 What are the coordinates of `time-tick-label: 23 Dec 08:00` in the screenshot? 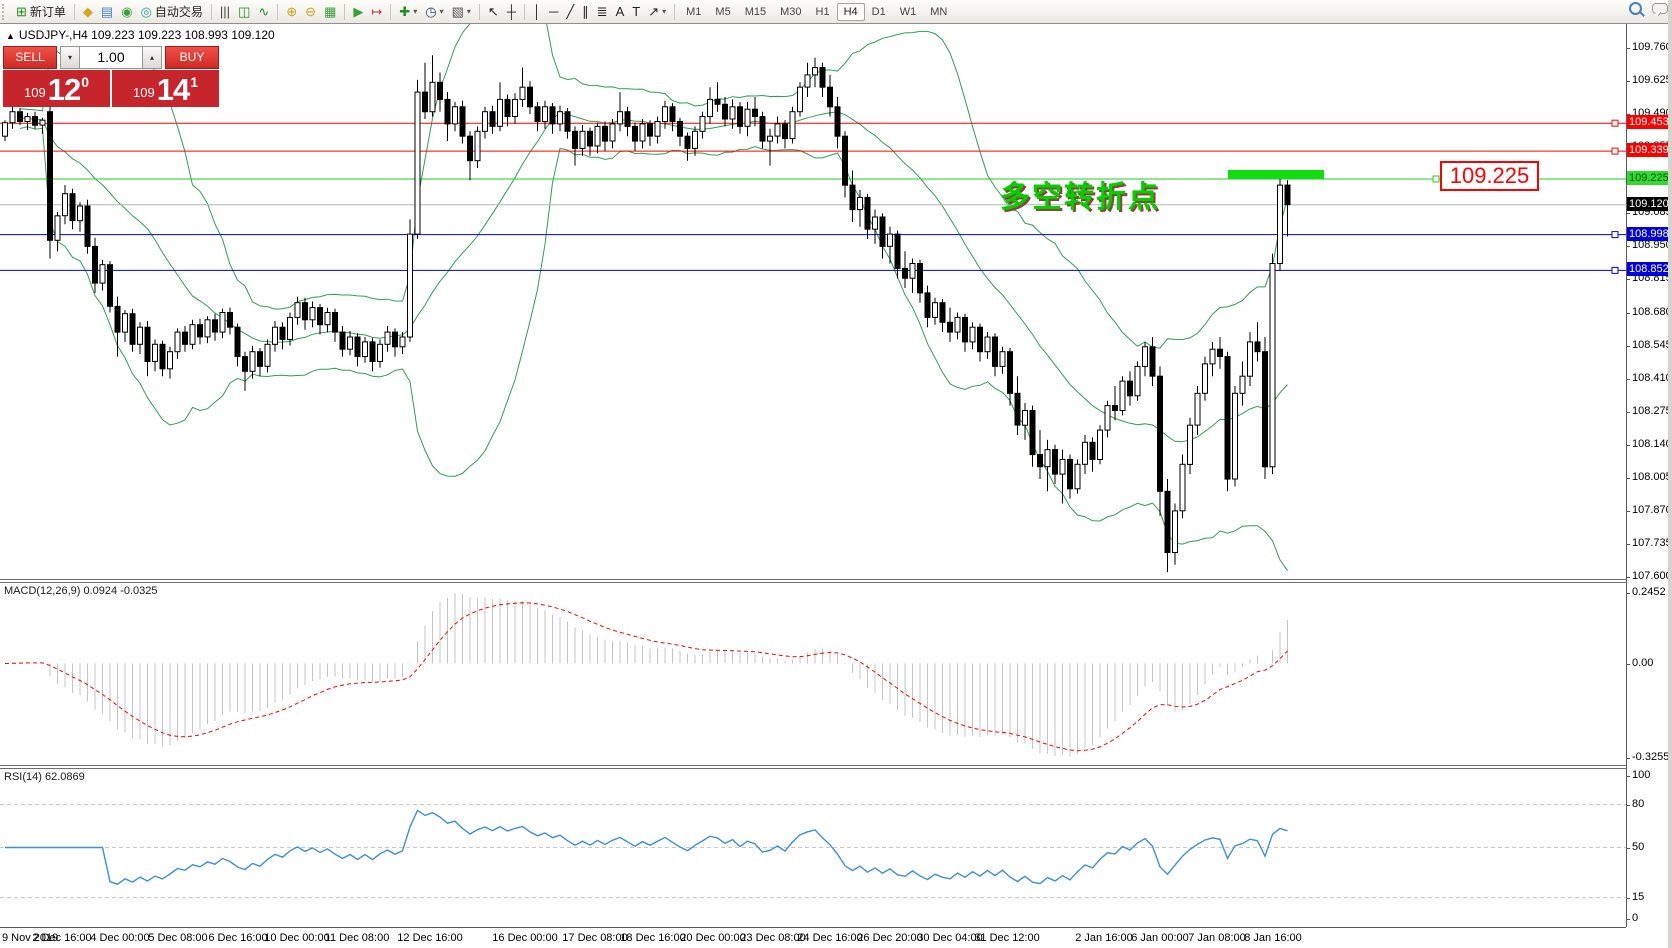 It's located at (773, 938).